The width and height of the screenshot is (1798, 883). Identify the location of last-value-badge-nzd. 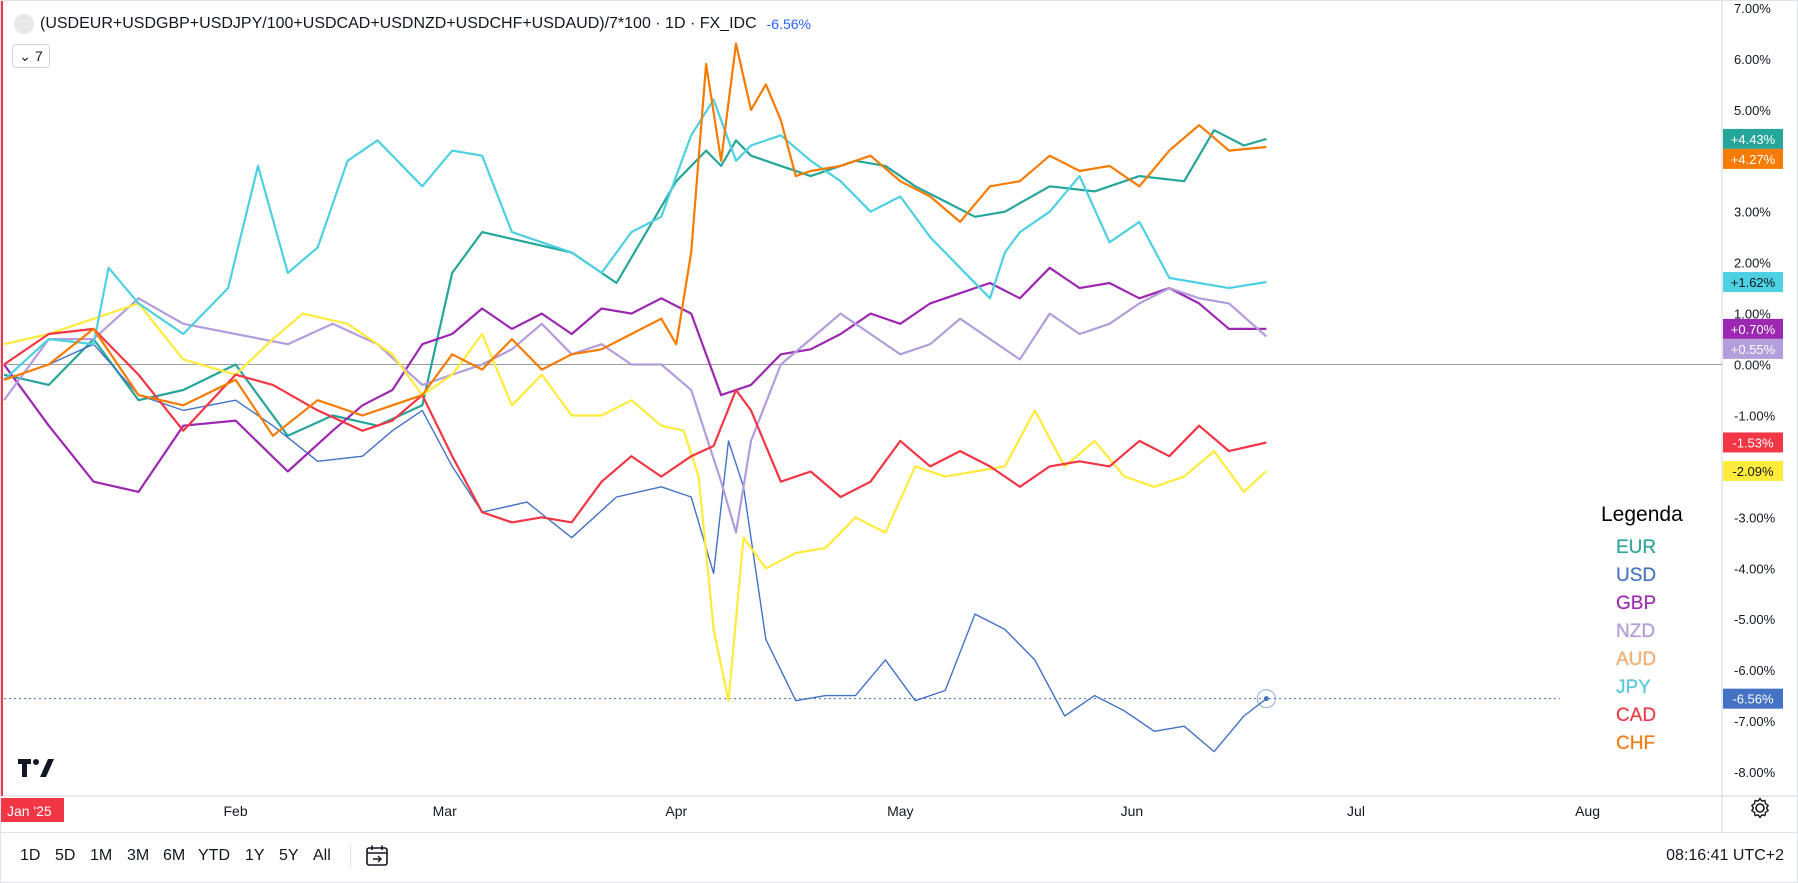
(1753, 348).